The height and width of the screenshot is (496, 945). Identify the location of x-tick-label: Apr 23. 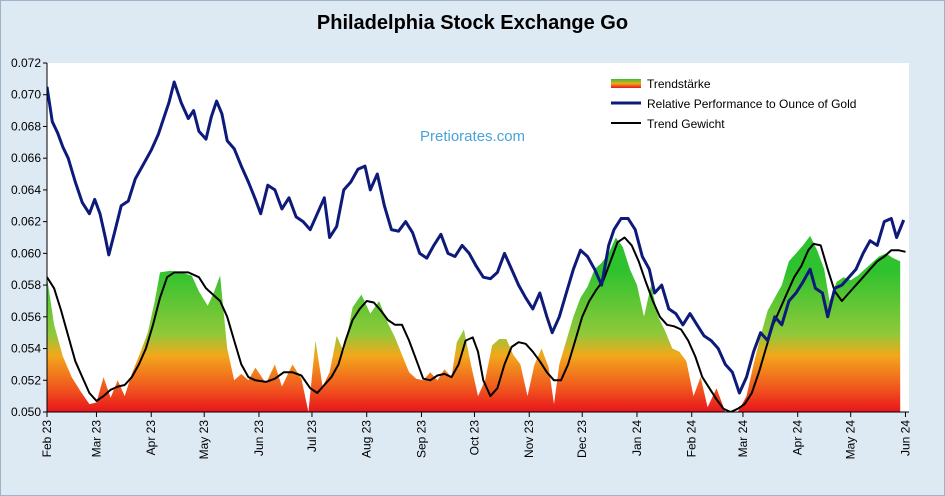
(151, 438).